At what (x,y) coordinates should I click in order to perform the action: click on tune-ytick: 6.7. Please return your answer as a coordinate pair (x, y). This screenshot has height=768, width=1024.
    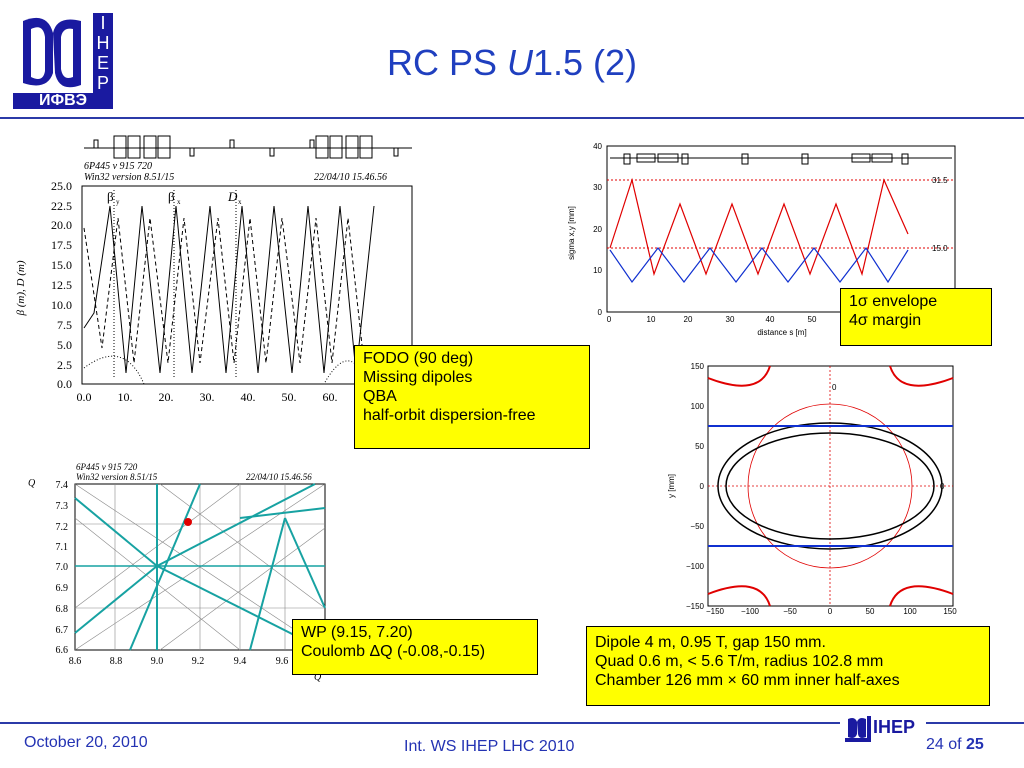
    Looking at the image, I should click on (62, 630).